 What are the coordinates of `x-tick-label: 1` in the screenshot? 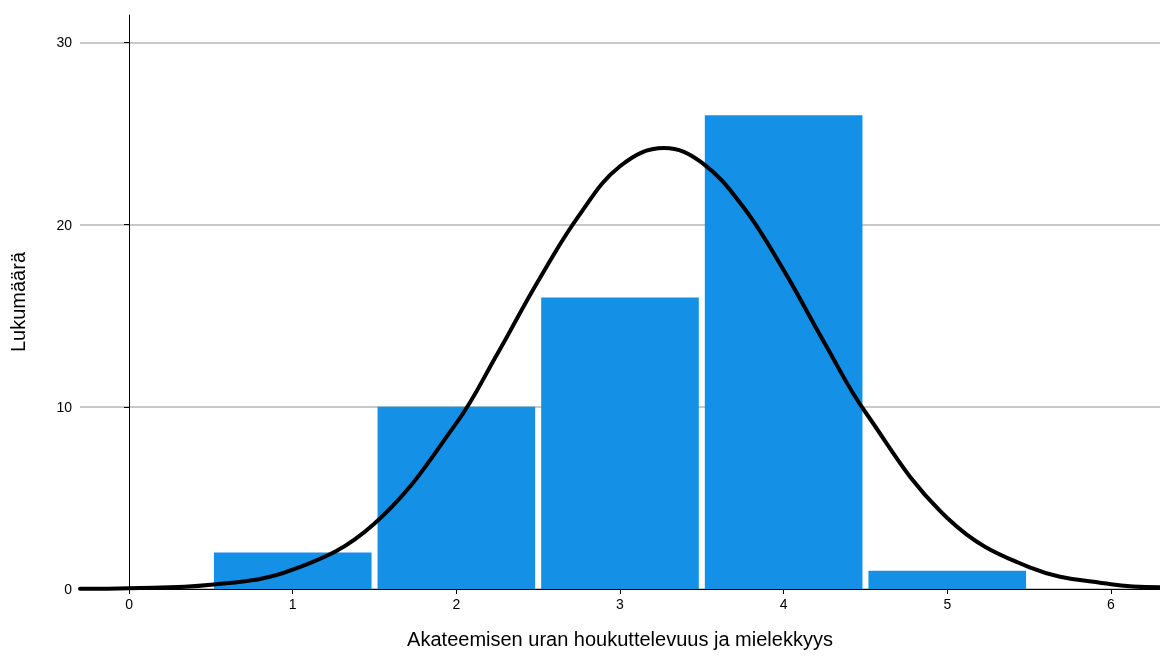 It's located at (292, 604).